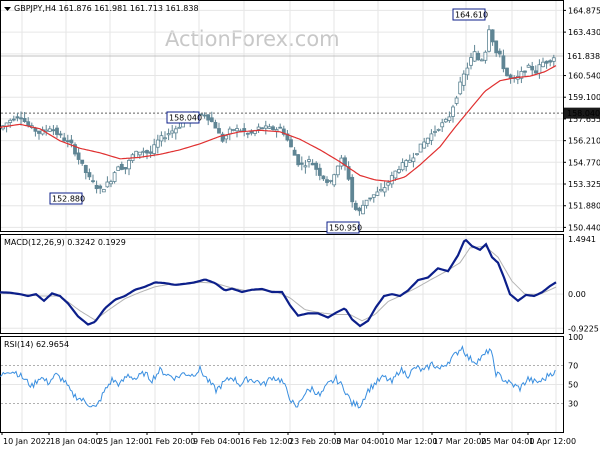  Describe the element at coordinates (573, 366) in the screenshot. I see `rsi-axis-label: 70` at that location.